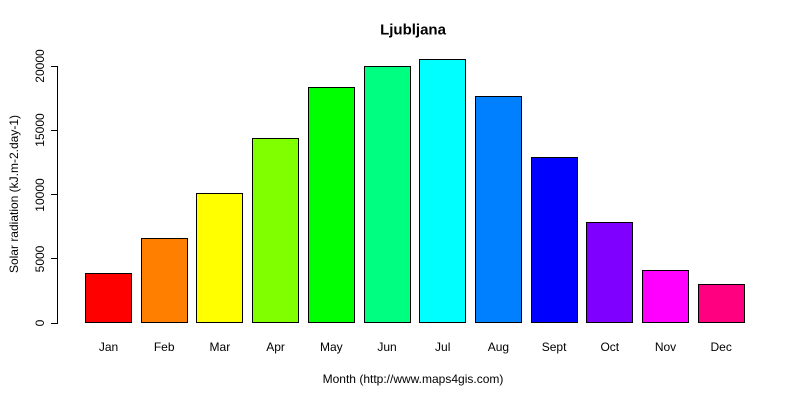 Image resolution: width=800 pixels, height=400 pixels. I want to click on bar-jan, so click(108, 297).